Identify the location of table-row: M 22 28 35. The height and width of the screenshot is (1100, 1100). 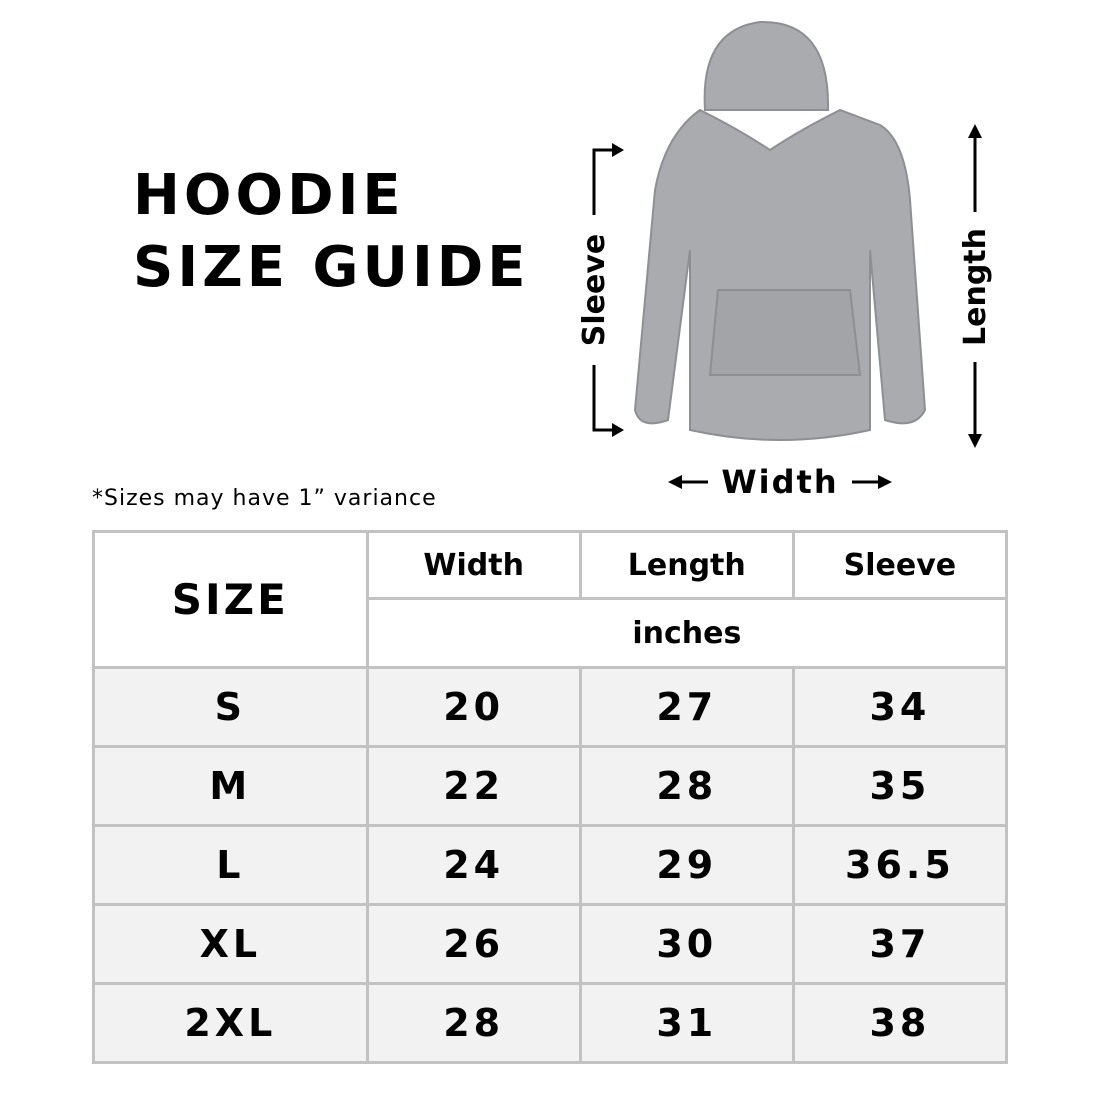
(550, 786).